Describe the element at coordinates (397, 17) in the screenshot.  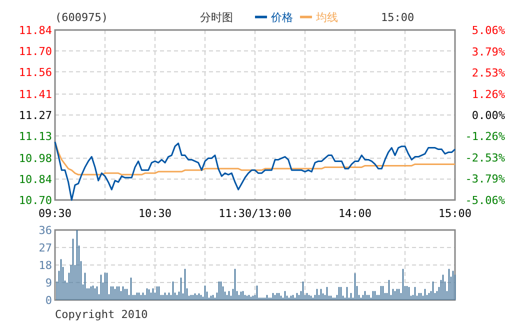
I see `text: 15:00` at that location.